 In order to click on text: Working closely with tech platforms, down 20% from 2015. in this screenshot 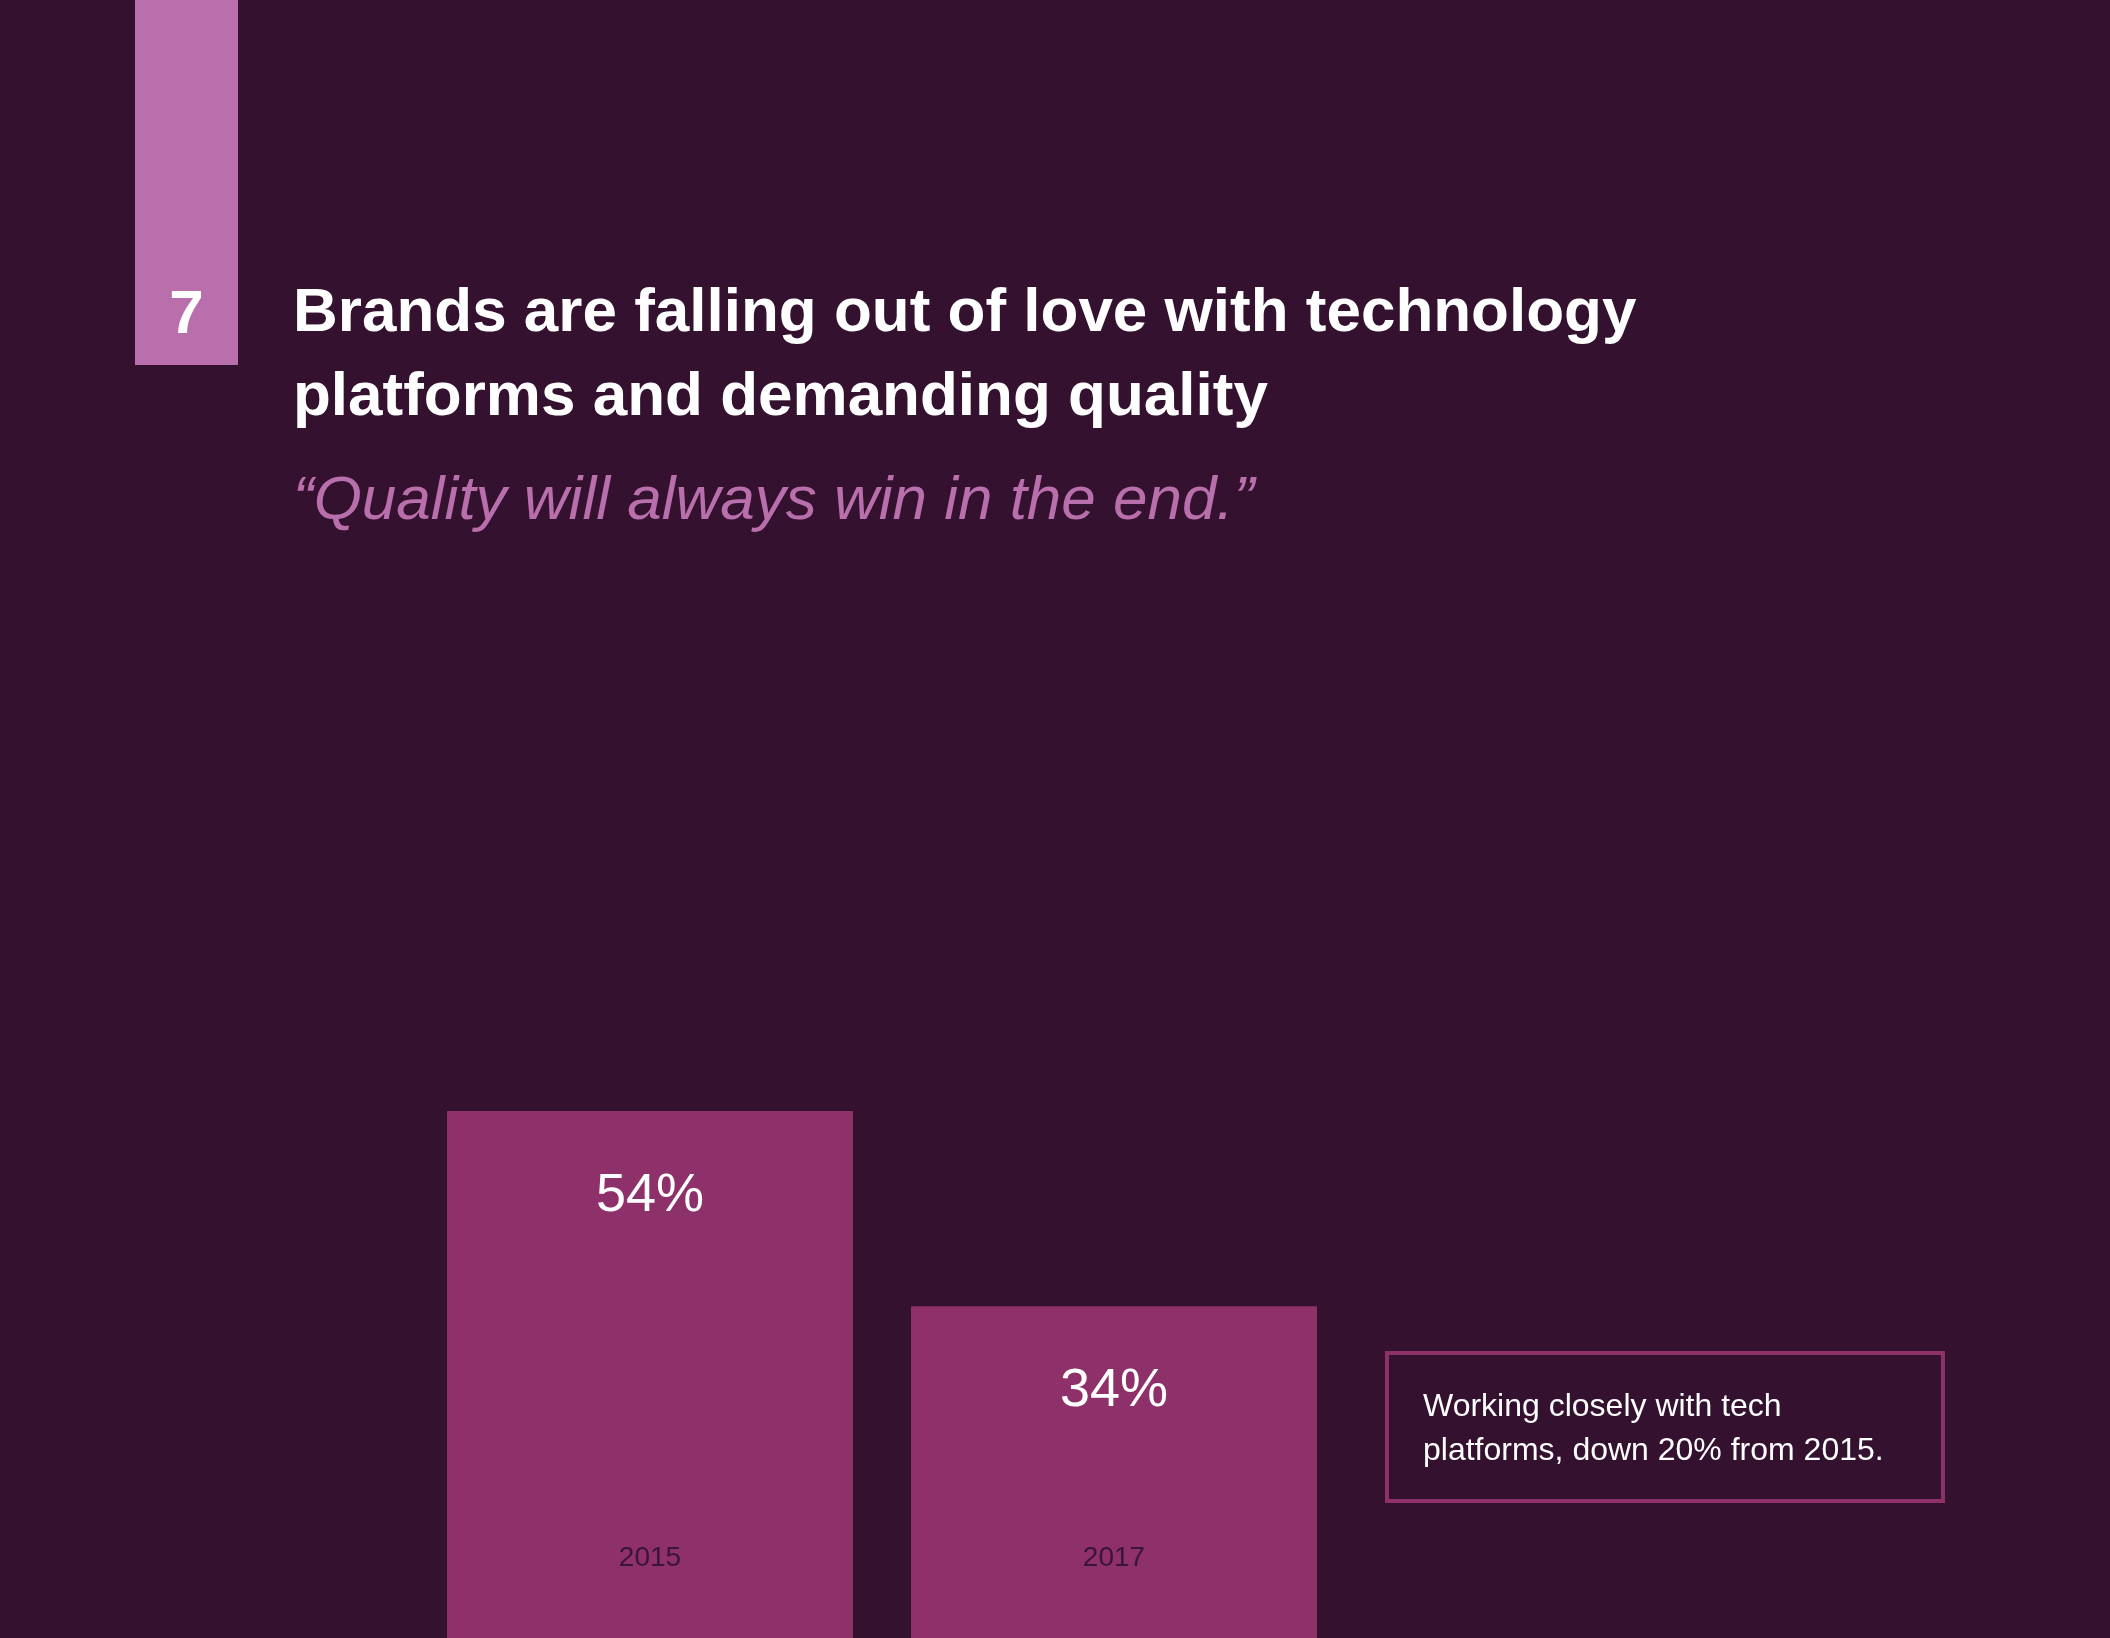, I will do `click(1665, 1427)`.